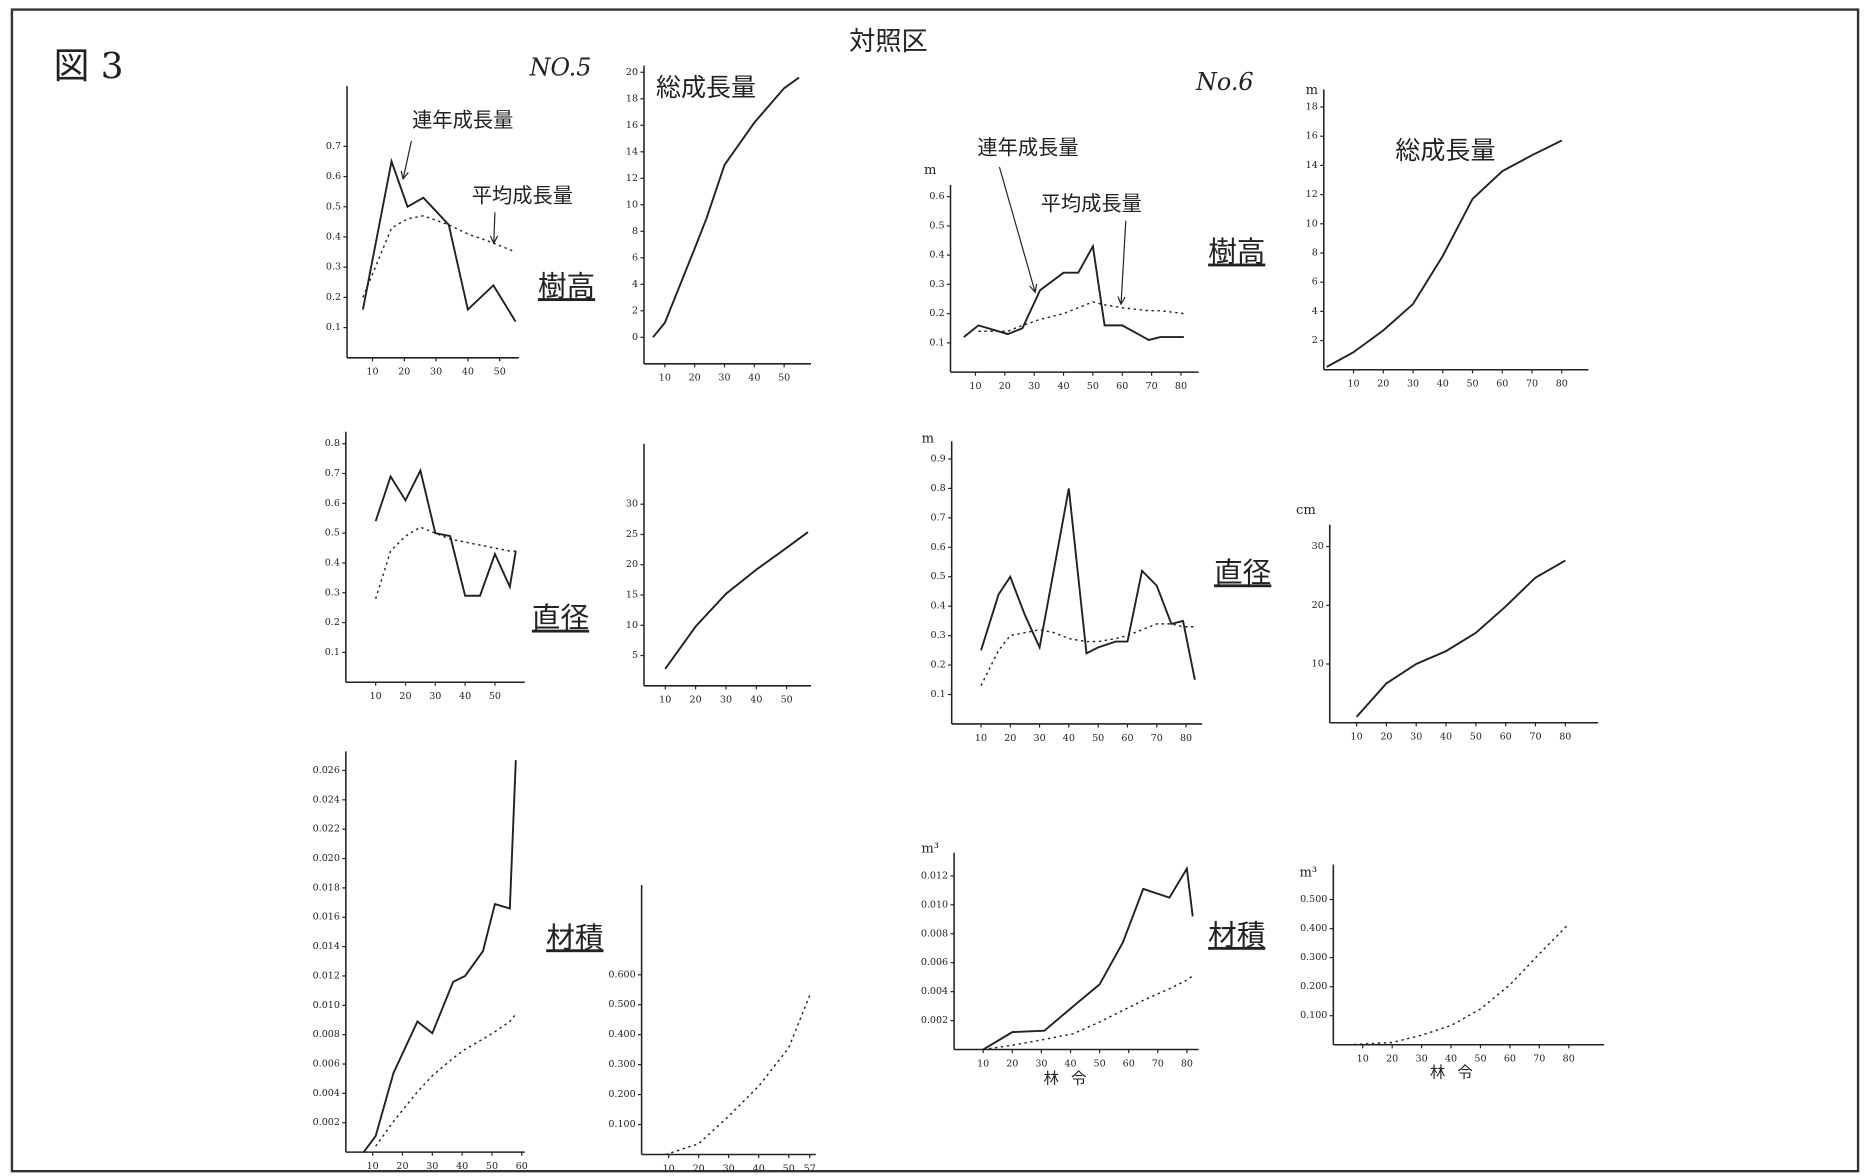 The height and width of the screenshot is (1176, 1870). Describe the element at coordinates (635, 257) in the screenshot. I see `y-tick-label: 6` at that location.